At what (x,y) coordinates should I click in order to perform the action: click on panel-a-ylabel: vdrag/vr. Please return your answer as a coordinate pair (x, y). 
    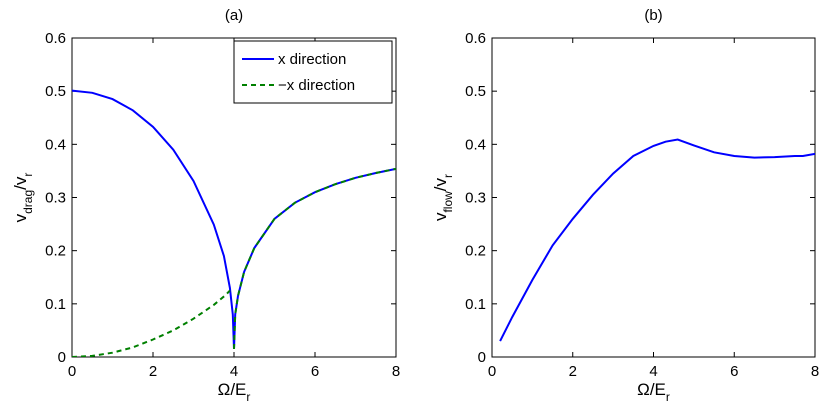
    Looking at the image, I should click on (23, 198).